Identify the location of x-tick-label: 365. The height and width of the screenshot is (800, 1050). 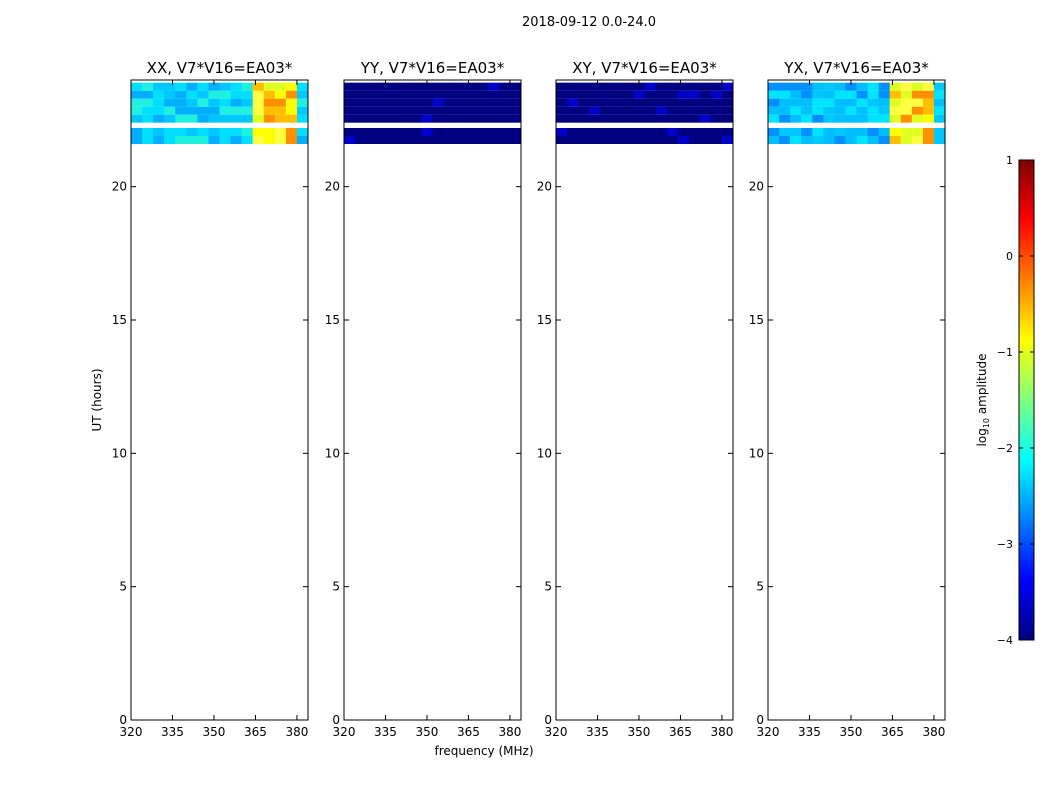
(892, 732).